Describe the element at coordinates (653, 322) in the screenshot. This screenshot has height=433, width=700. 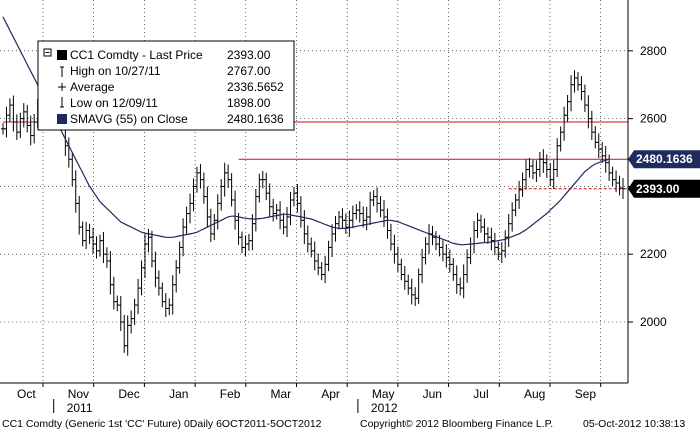
I see `y-tick-label: 2000` at that location.